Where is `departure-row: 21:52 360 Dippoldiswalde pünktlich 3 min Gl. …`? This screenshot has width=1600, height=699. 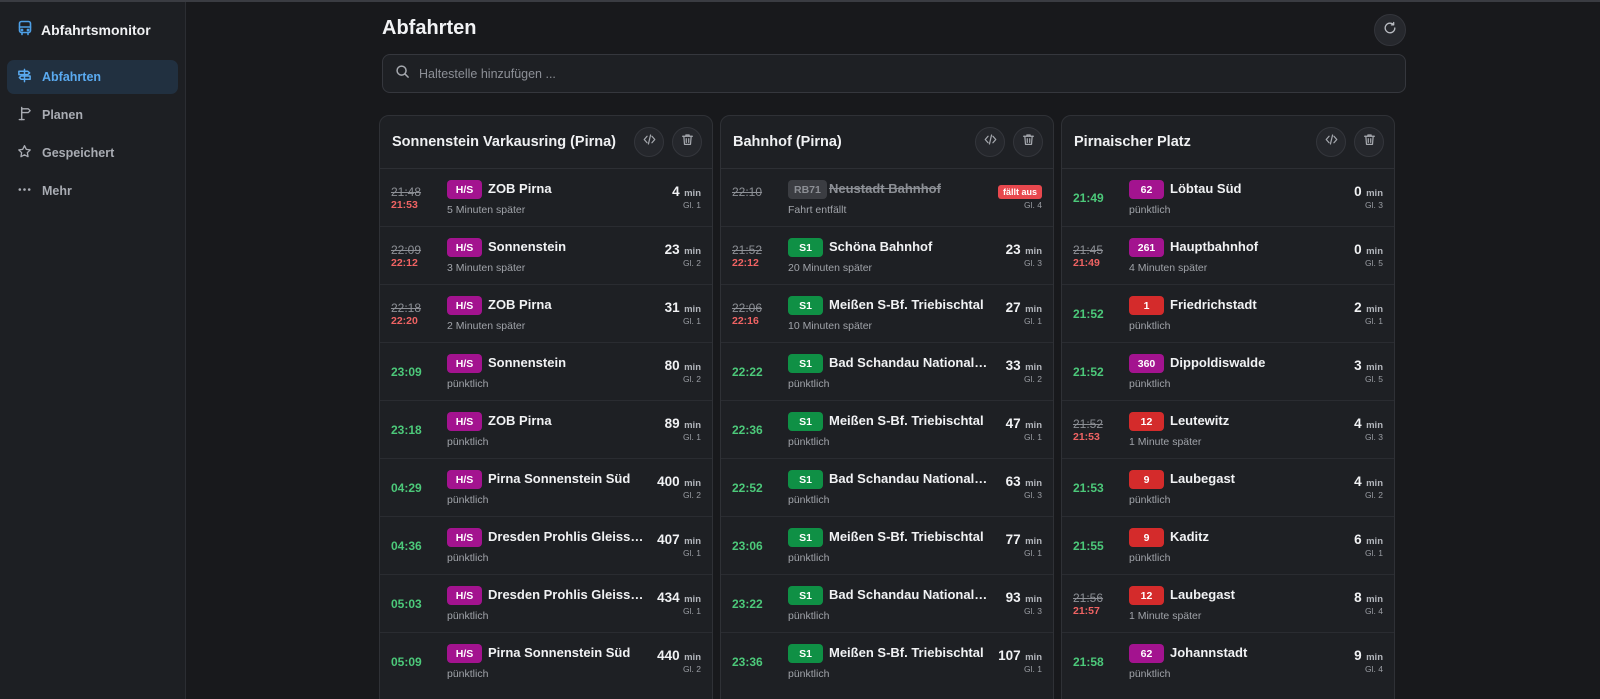 departure-row: 21:52 360 Dippoldiswalde pünktlich 3 min Gl. … is located at coordinates (1228, 372).